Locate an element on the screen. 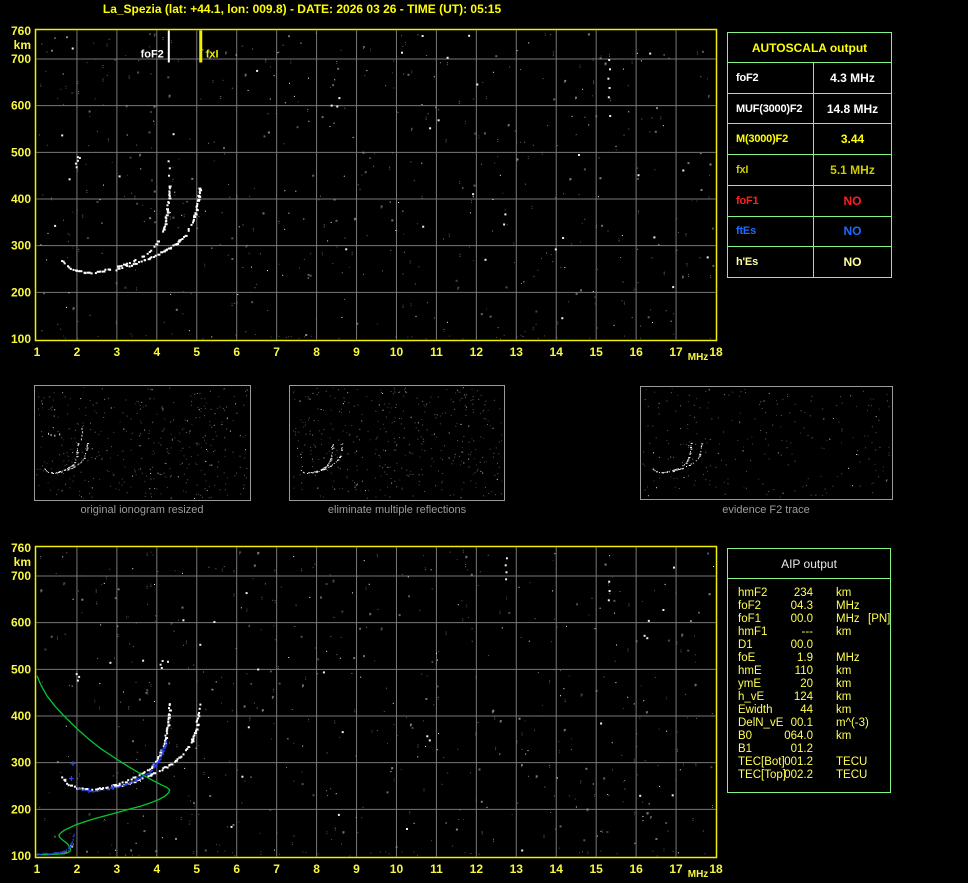  aip-unit: m^(-3) is located at coordinates (852, 723).